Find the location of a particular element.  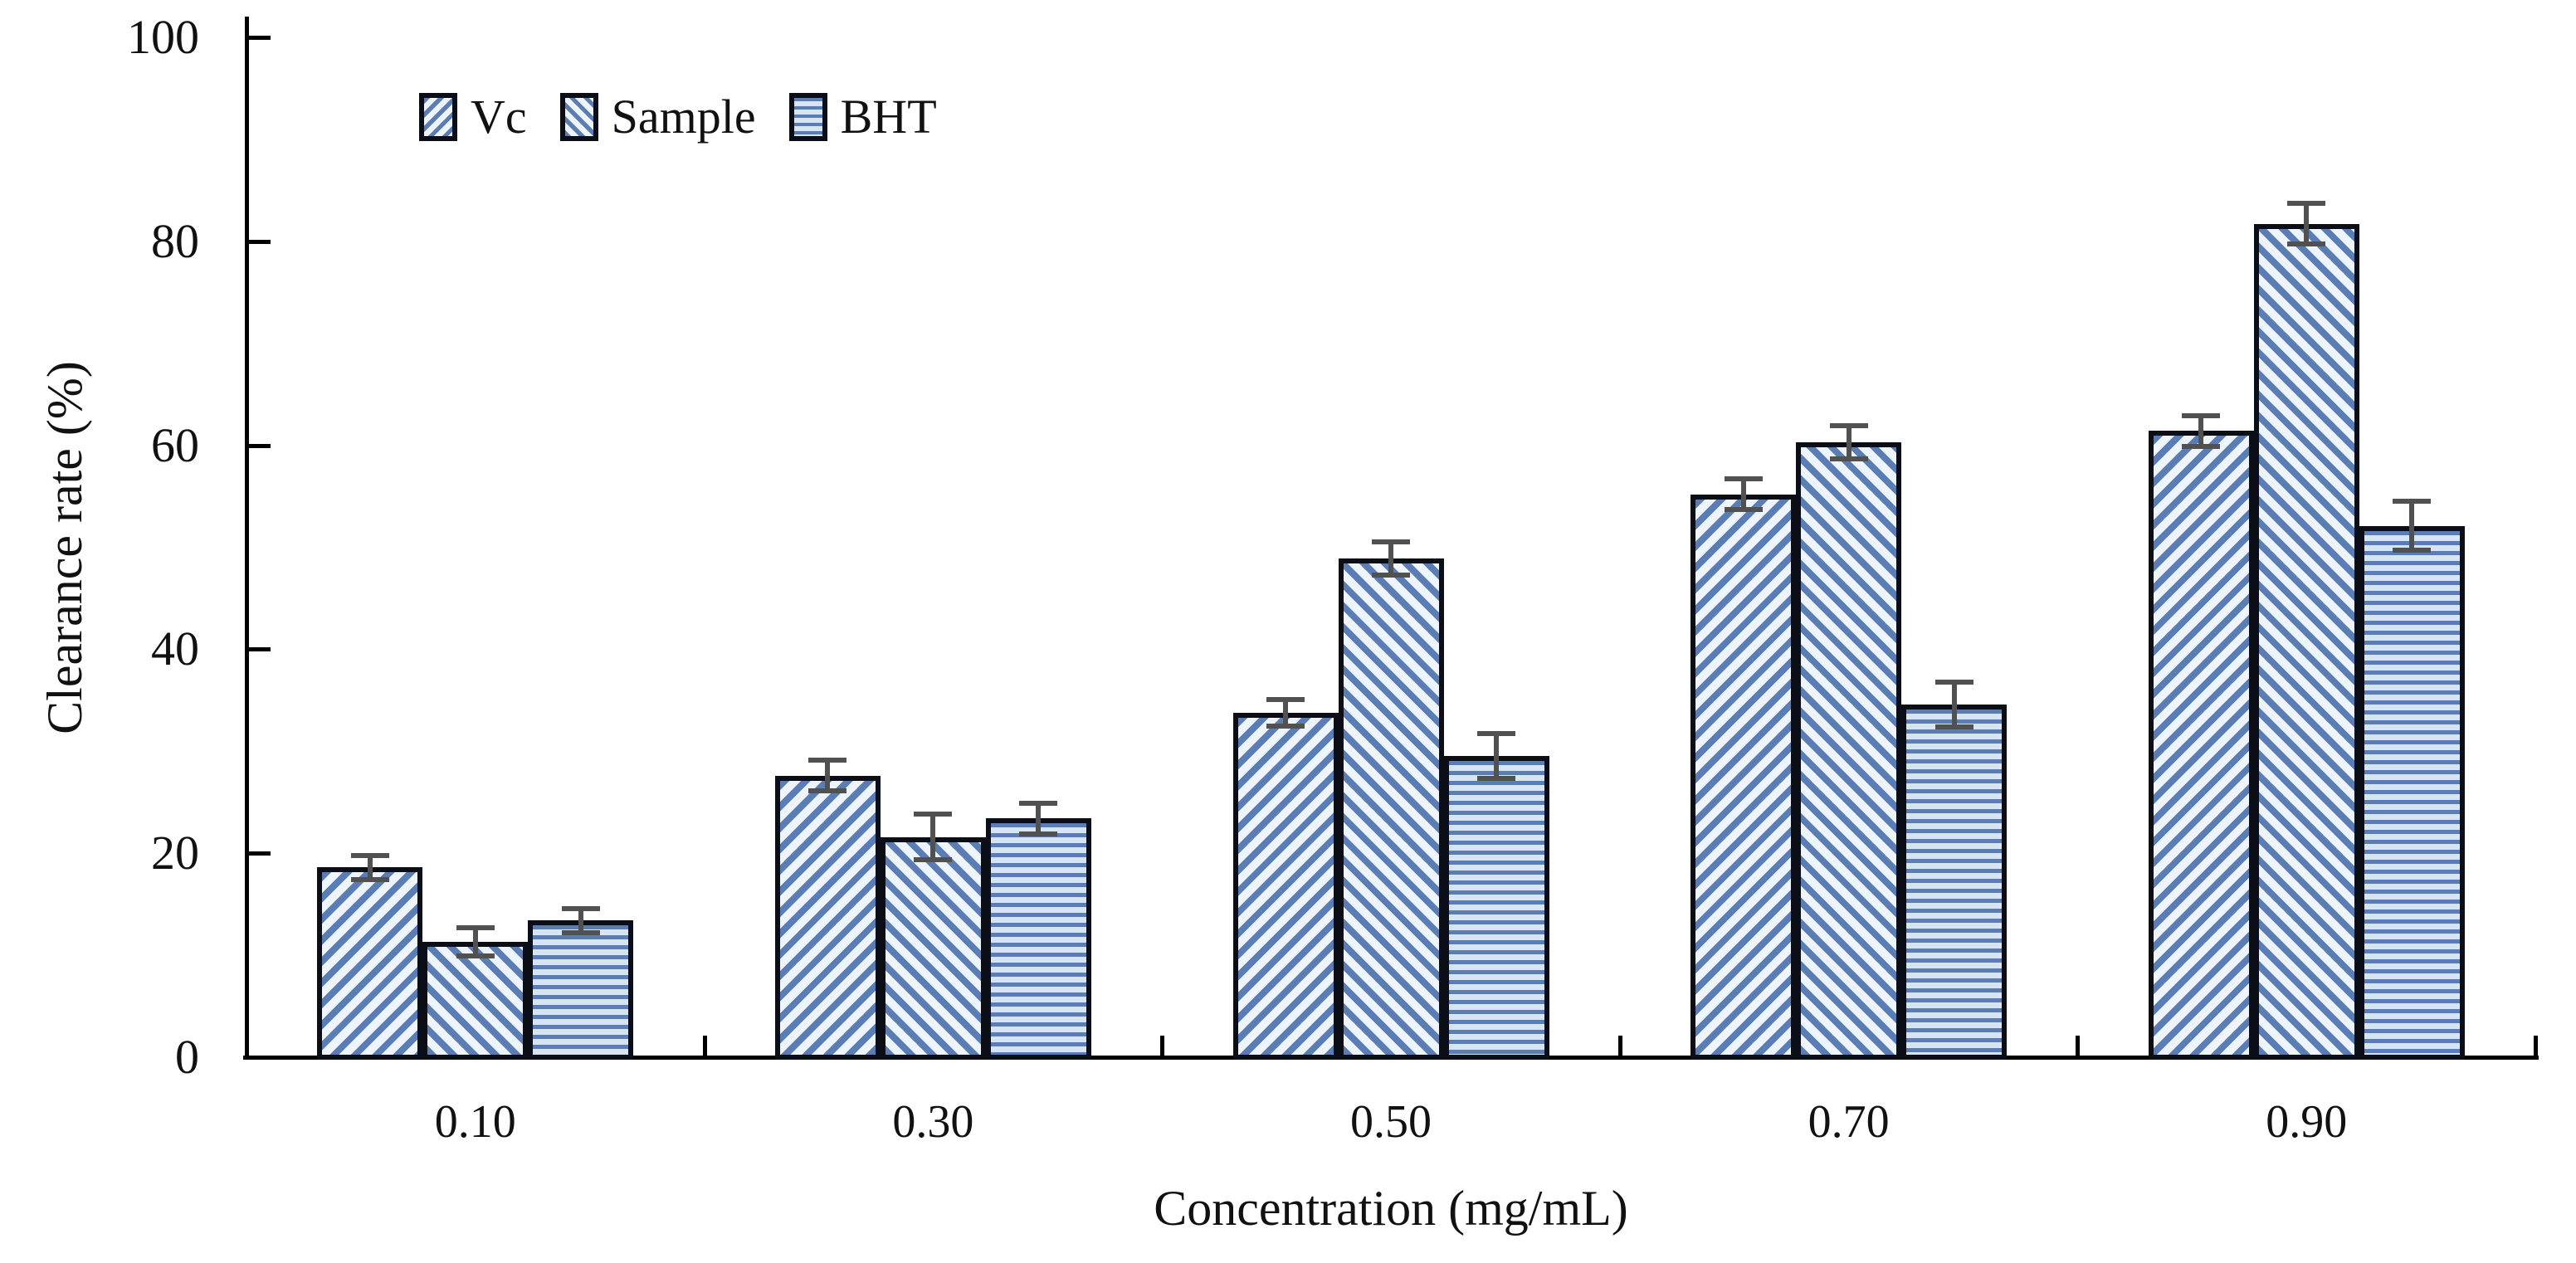

x-tick-label: 0.30 is located at coordinates (933, 1122).